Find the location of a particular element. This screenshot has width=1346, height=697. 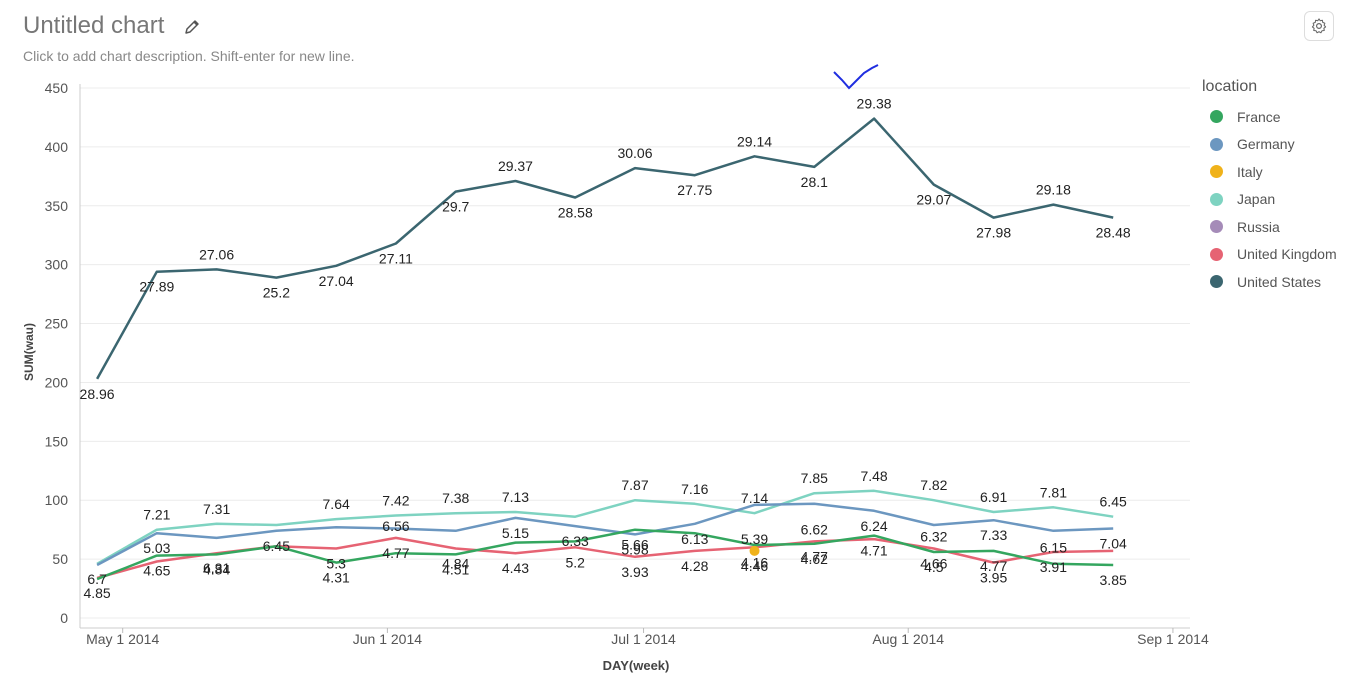

x-tick-label: Aug 1 2014 is located at coordinates (908, 639).